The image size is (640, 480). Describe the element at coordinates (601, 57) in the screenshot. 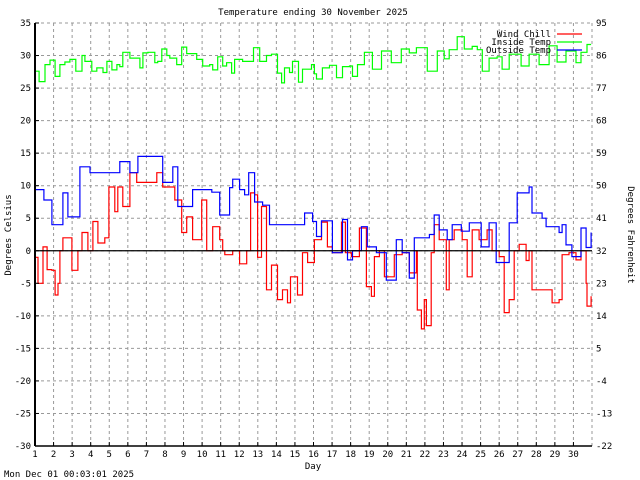

I see `y-tick-label-right: 86` at that location.